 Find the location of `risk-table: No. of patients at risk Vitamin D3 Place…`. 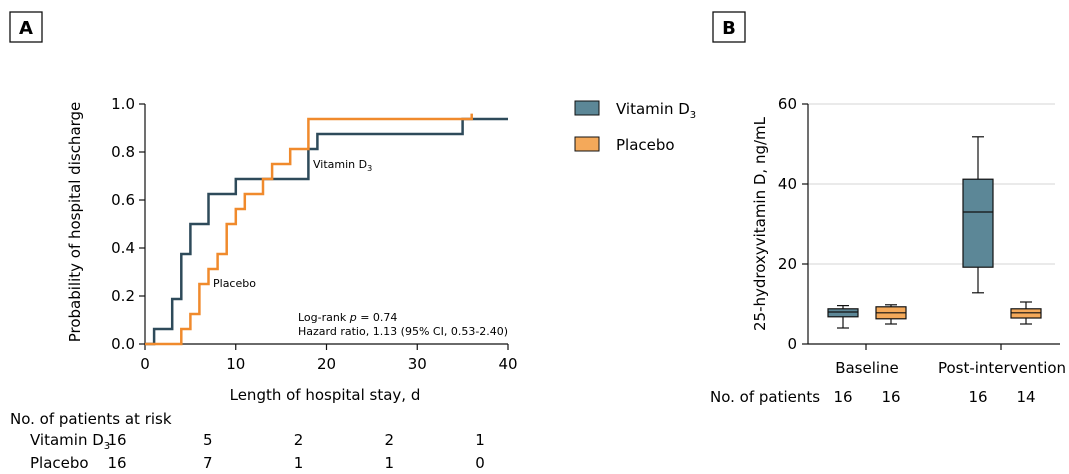

risk-table: No. of patients at risk Vitamin D3 Place… is located at coordinates (247, 441).